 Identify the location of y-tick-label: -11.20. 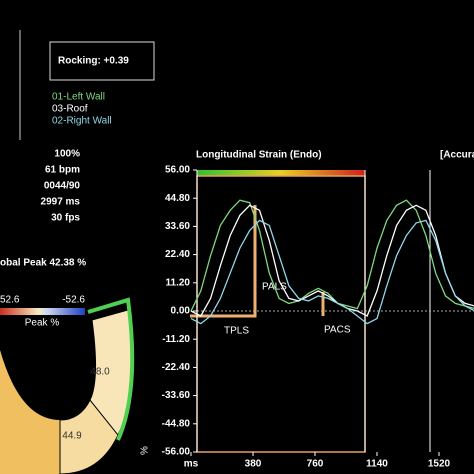
(176, 339).